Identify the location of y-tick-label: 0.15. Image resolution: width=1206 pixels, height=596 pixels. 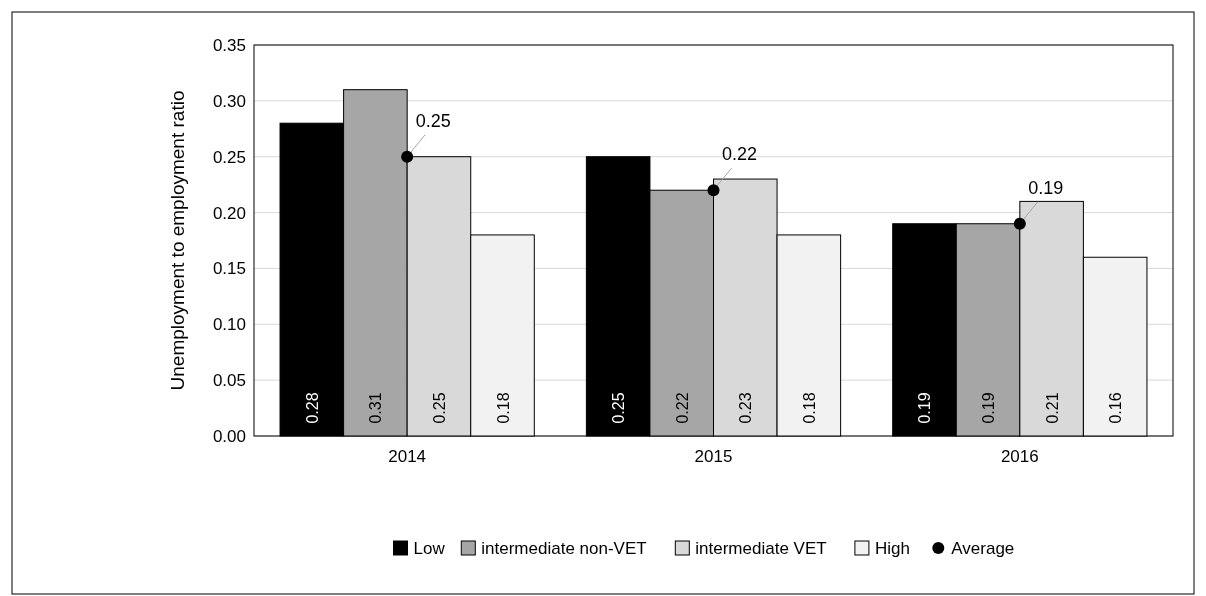
(229, 269).